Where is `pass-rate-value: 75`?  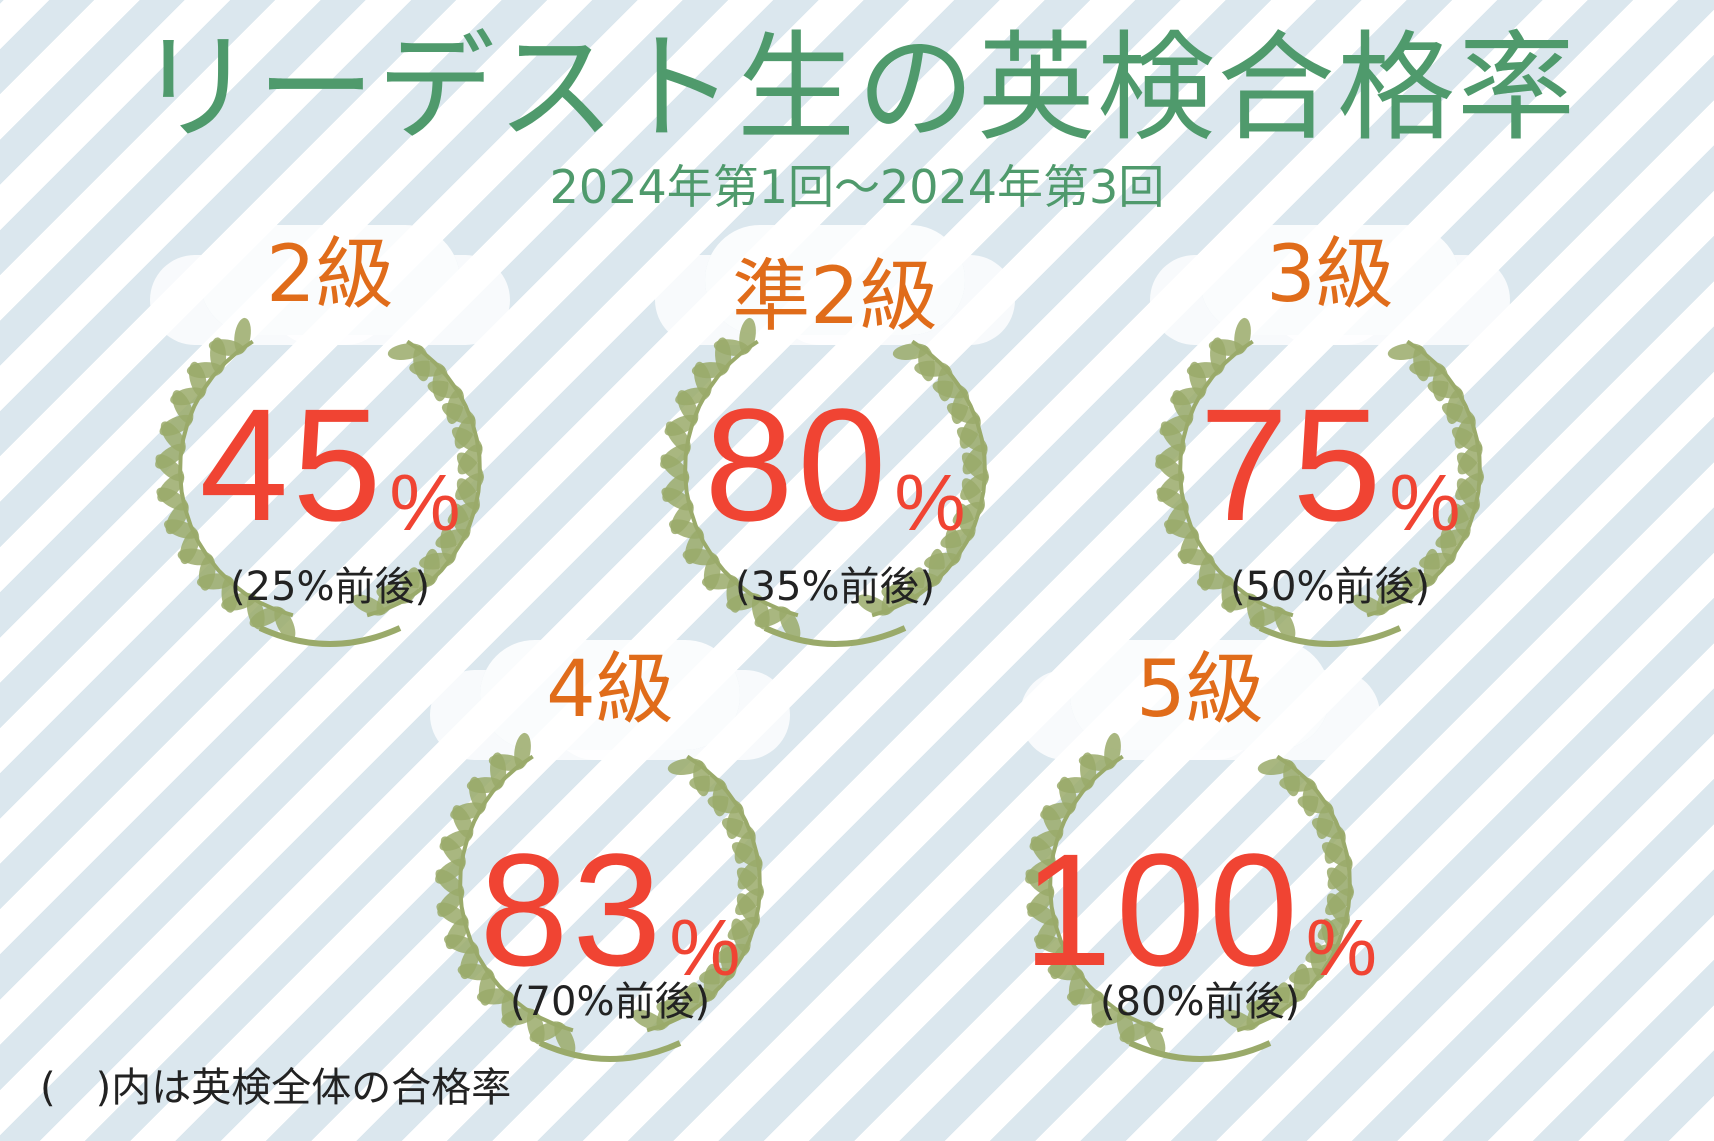 pass-rate-value: 75 is located at coordinates (1292, 464).